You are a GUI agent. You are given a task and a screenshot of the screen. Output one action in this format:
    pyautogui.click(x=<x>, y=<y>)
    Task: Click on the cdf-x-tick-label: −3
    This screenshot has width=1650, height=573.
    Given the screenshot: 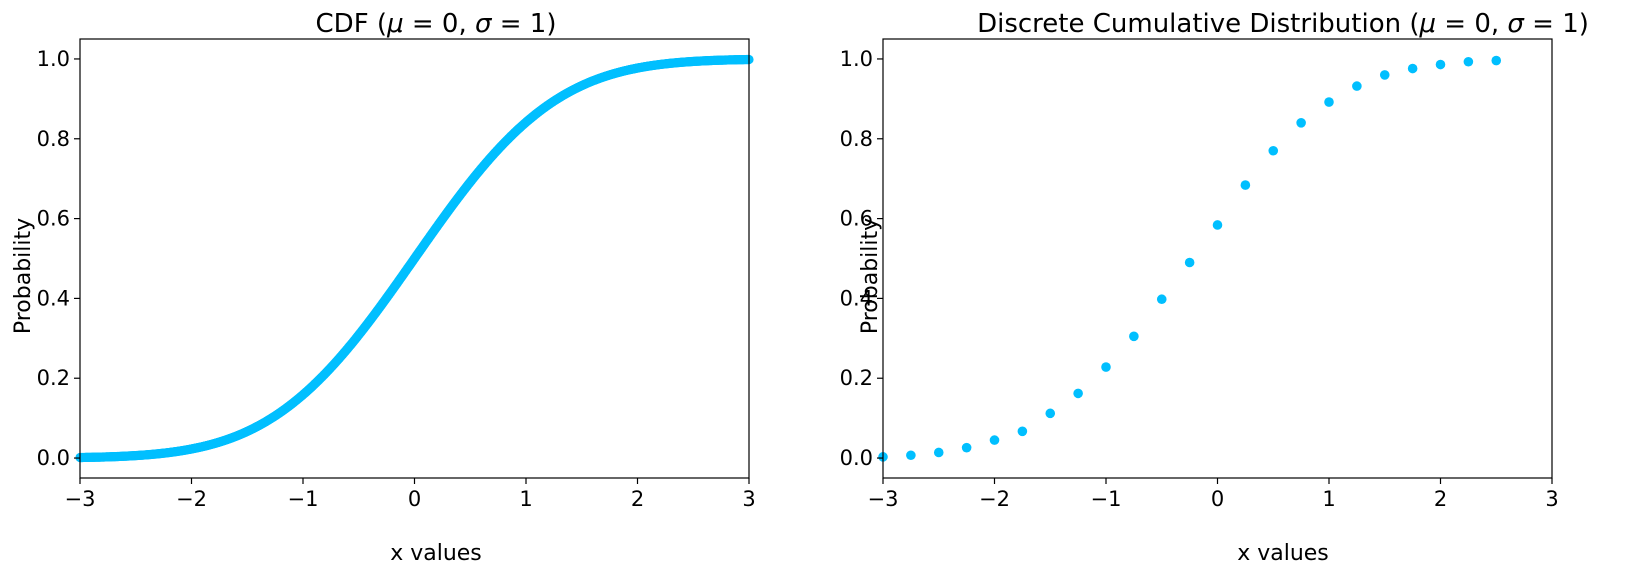 What is the action you would take?
    pyautogui.click(x=80, y=499)
    